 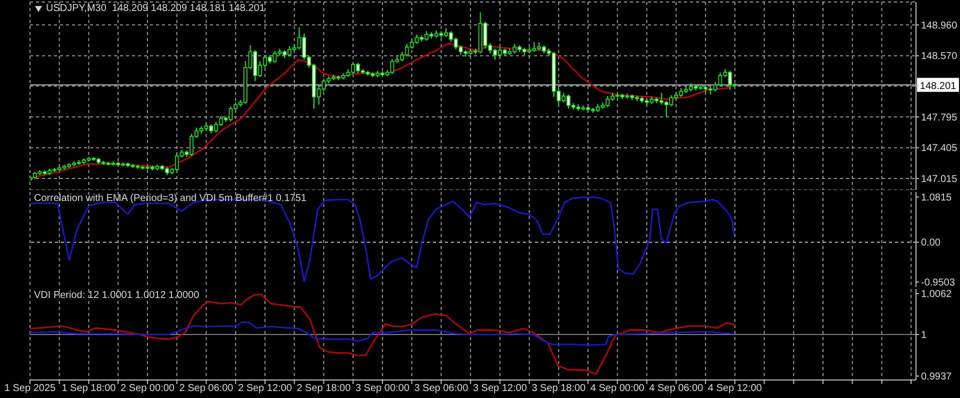 What do you see at coordinates (938, 282) in the screenshot?
I see `y-tick-label: -0.9503` at bounding box center [938, 282].